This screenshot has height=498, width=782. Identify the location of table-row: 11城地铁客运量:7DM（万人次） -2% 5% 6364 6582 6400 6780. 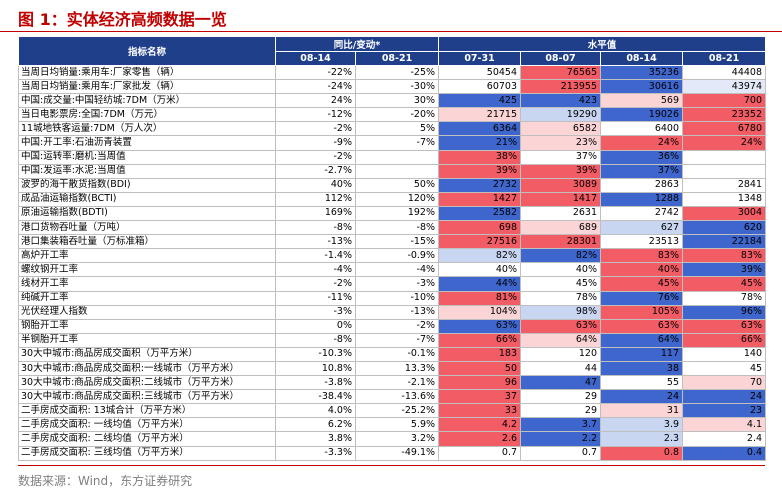
(392, 129).